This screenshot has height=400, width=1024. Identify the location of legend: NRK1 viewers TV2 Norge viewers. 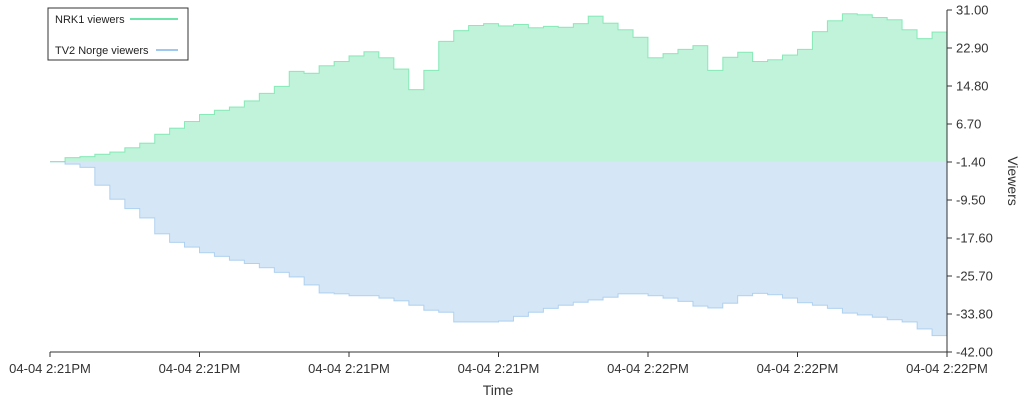
(118, 34).